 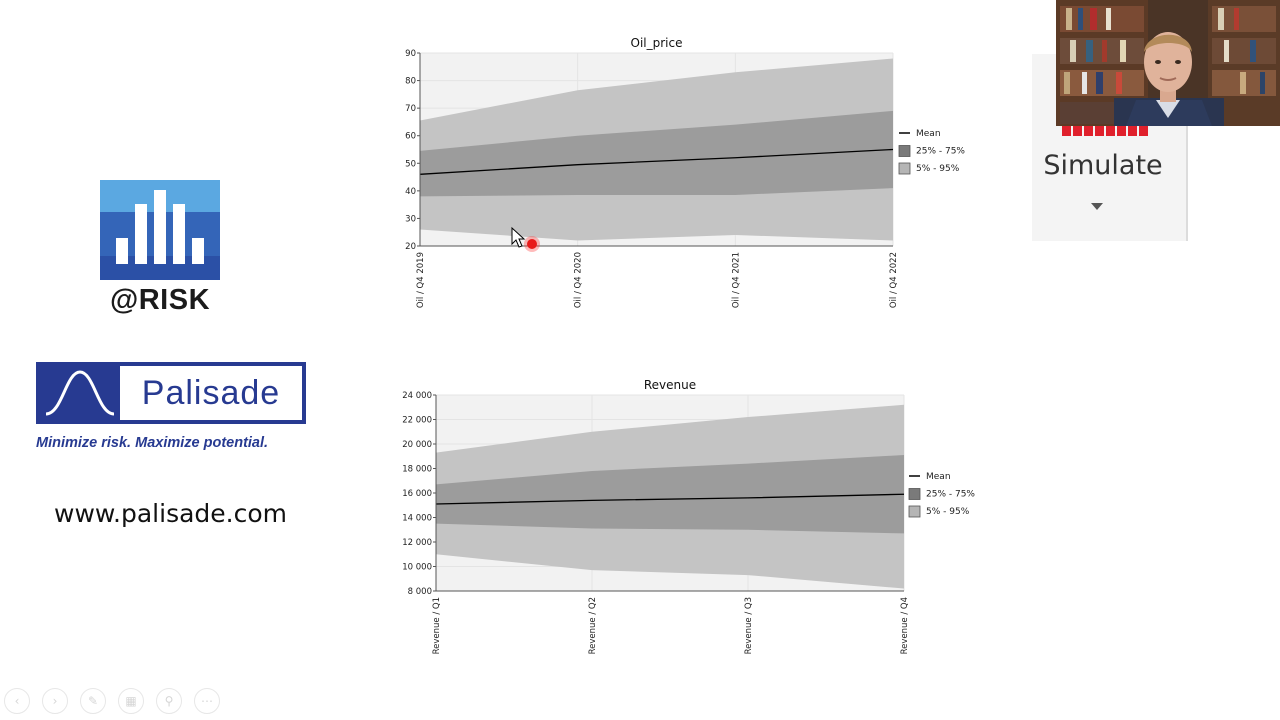 I want to click on y-tick-label: 10 000, so click(x=417, y=568).